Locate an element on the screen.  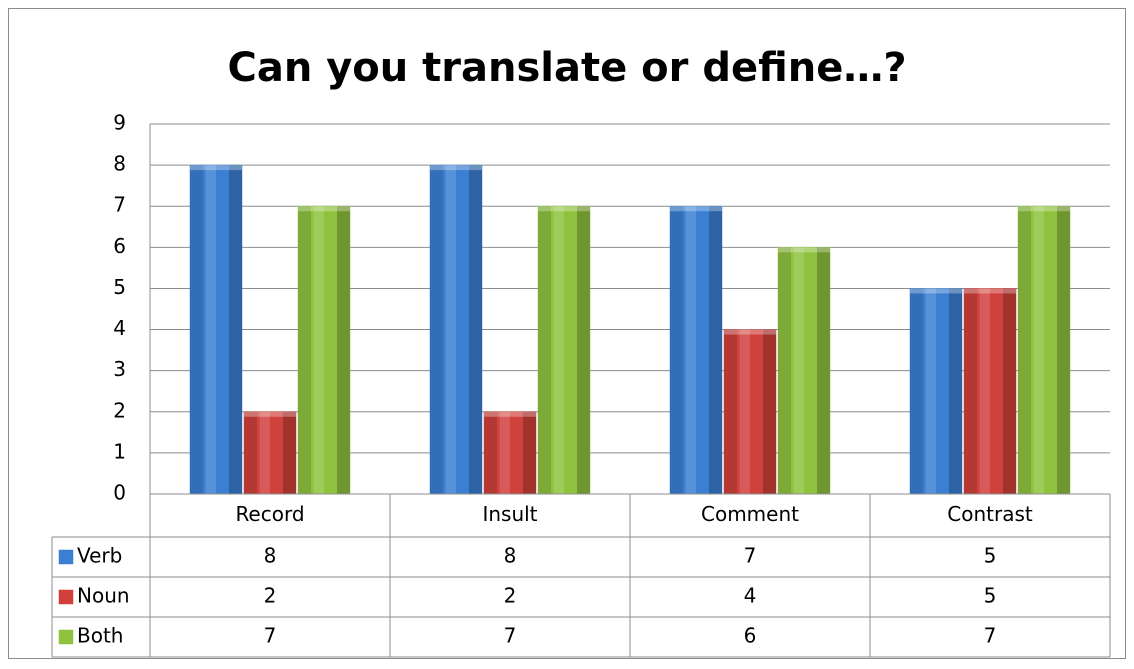
table-value: 6 is located at coordinates (750, 636).